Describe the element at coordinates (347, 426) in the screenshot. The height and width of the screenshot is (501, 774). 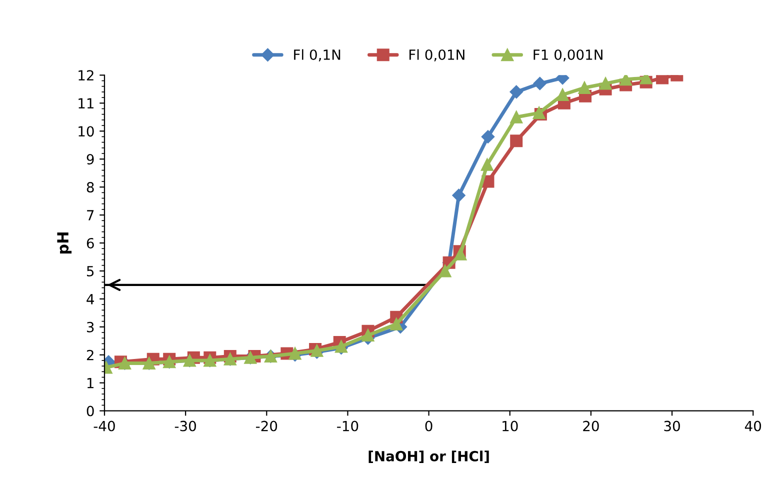
I see `x-tick-label: -10` at that location.